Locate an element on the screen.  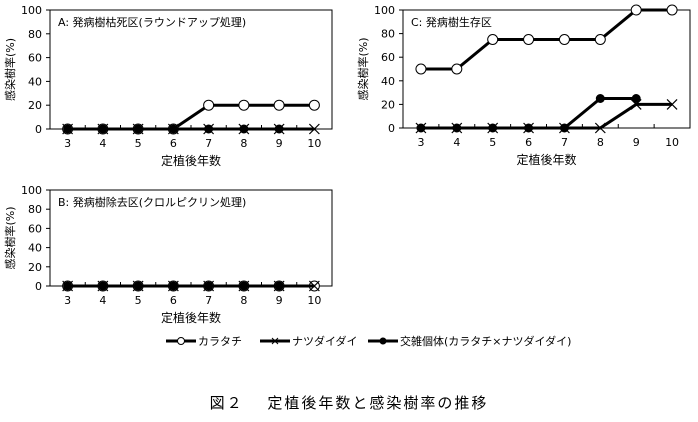
chart-title: B: 発病樹除去区(クロルピクリン処理) is located at coordinates (152, 202).